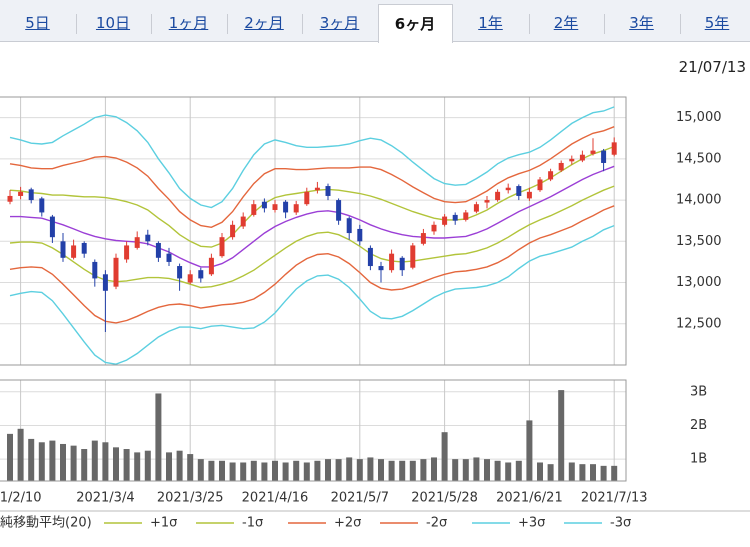 The image size is (750, 547). What do you see at coordinates (444, 498) in the screenshot?
I see `x-tick-label: 2021/5/28` at bounding box center [444, 498].